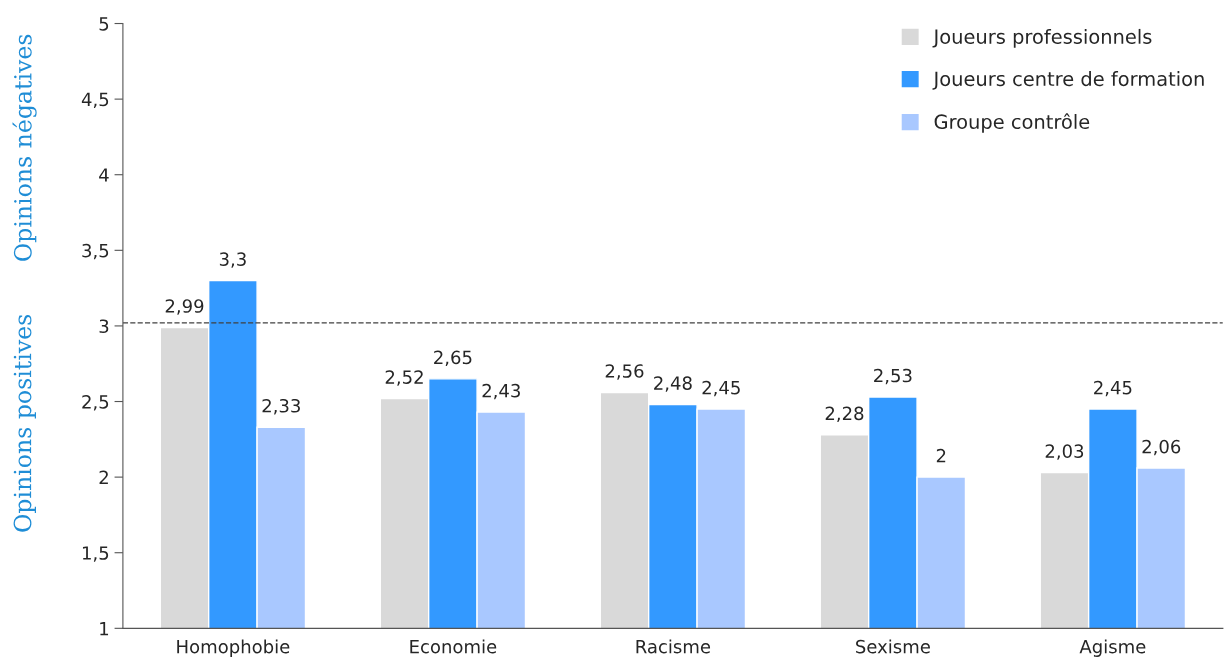  Describe the element at coordinates (1068, 80) in the screenshot. I see `legend-label: Joueurs centre de formation` at that location.